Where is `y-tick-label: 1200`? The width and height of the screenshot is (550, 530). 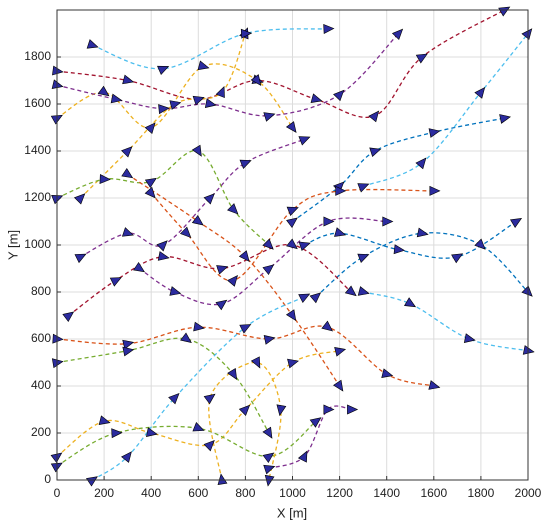 y-tick-label: 1200 is located at coordinates (37, 197).